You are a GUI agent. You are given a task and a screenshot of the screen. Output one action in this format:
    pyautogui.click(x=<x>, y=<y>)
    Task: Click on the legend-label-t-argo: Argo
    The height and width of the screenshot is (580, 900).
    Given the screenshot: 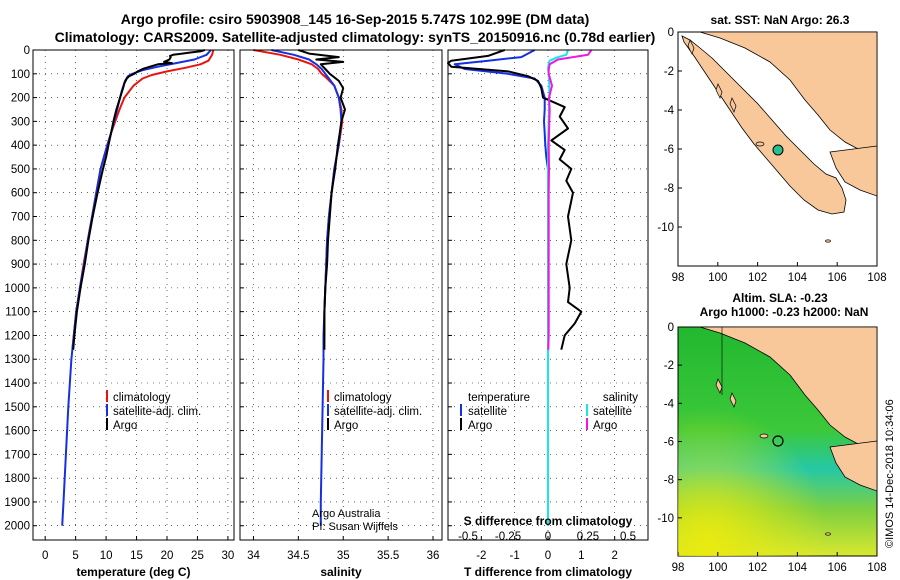 What is the action you would take?
    pyautogui.click(x=480, y=426)
    